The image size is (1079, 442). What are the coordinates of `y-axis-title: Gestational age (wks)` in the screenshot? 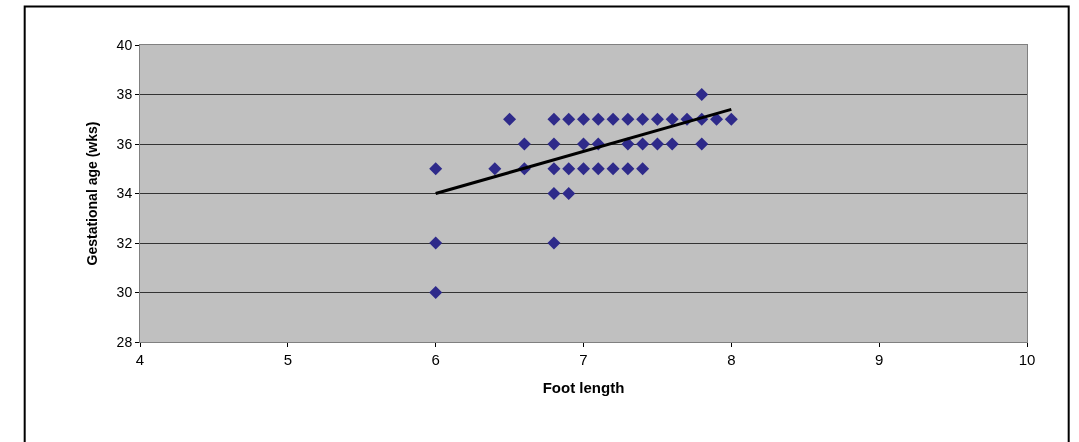 It's located at (92, 193).